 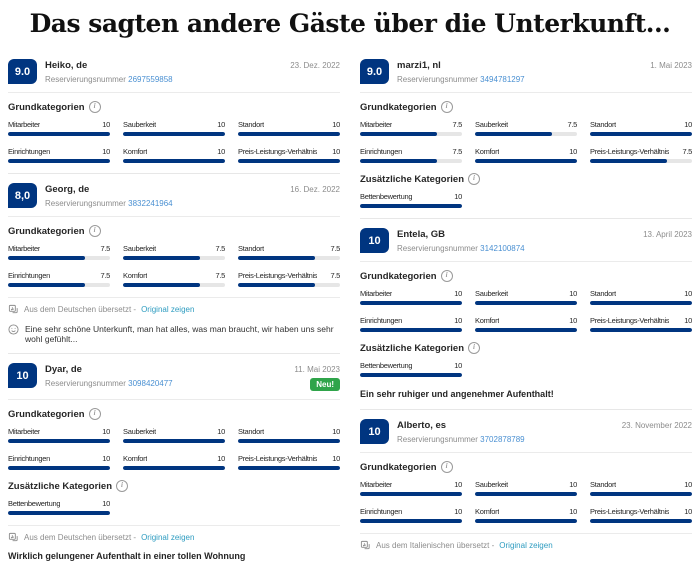 What do you see at coordinates (381, 320) in the screenshot?
I see `category-label: Einrichtungen` at bounding box center [381, 320].